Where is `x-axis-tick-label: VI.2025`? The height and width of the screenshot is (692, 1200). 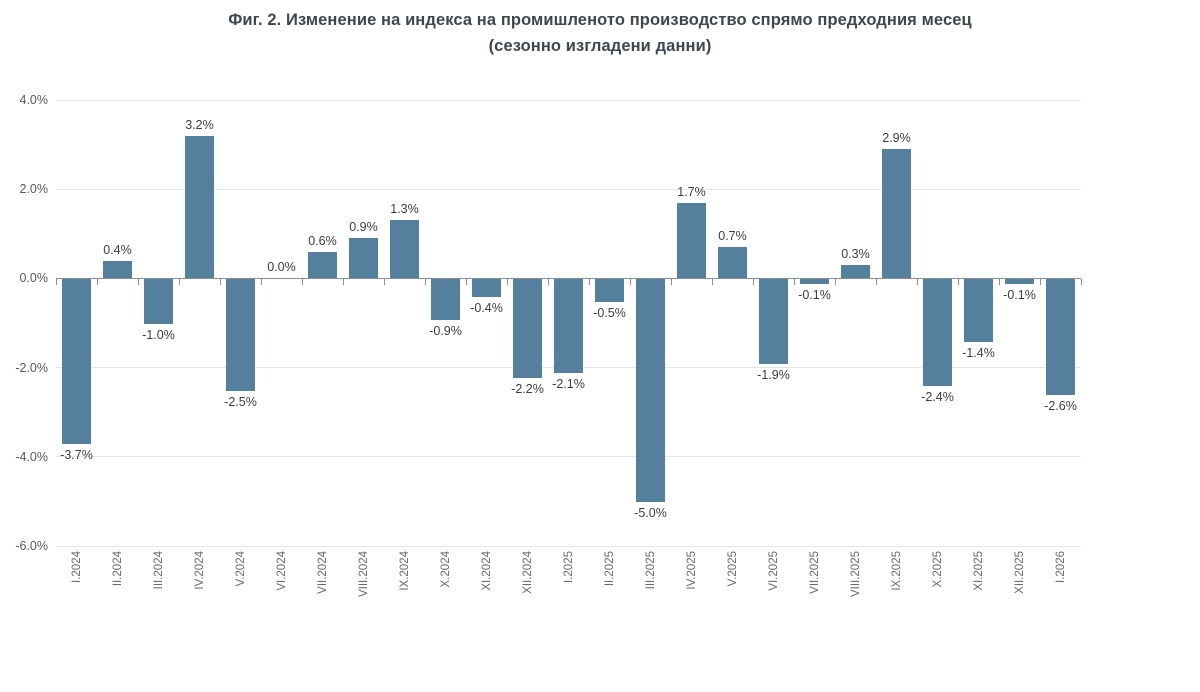
x-axis-tick-label: VI.2025 is located at coordinates (773, 571).